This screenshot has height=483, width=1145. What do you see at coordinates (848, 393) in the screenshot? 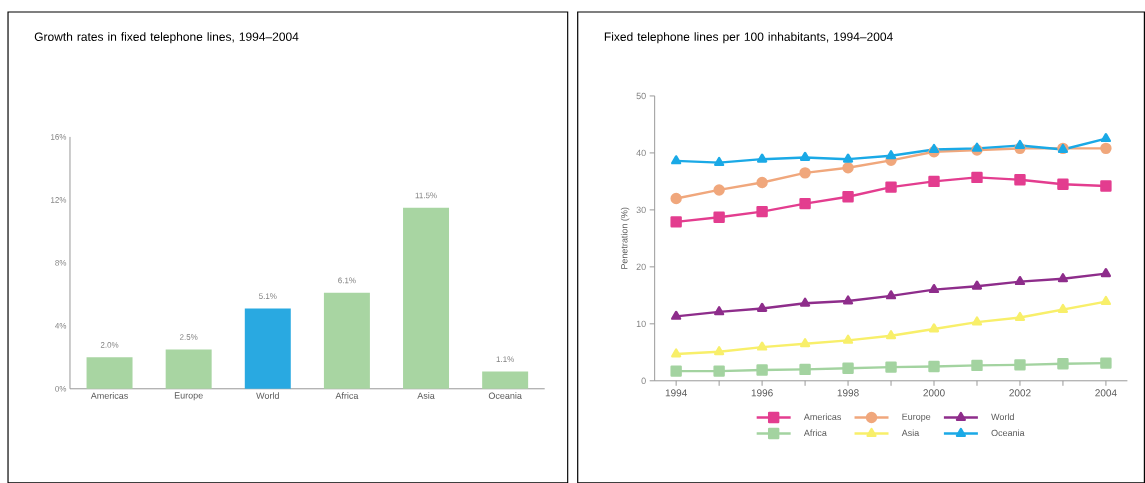
I see `x-tick-label: 1998` at bounding box center [848, 393].